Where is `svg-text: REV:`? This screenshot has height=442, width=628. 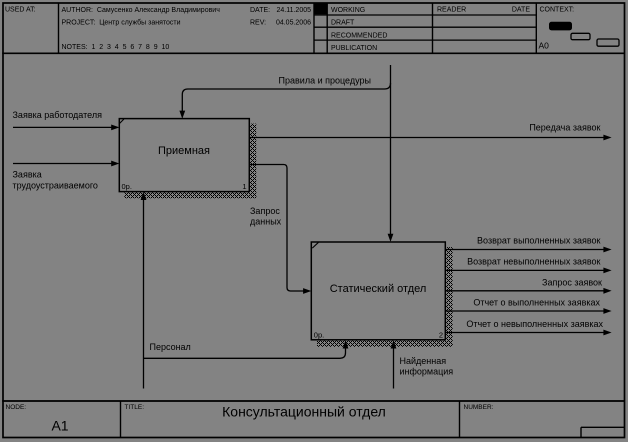
svg-text: REV: is located at coordinates (258, 22).